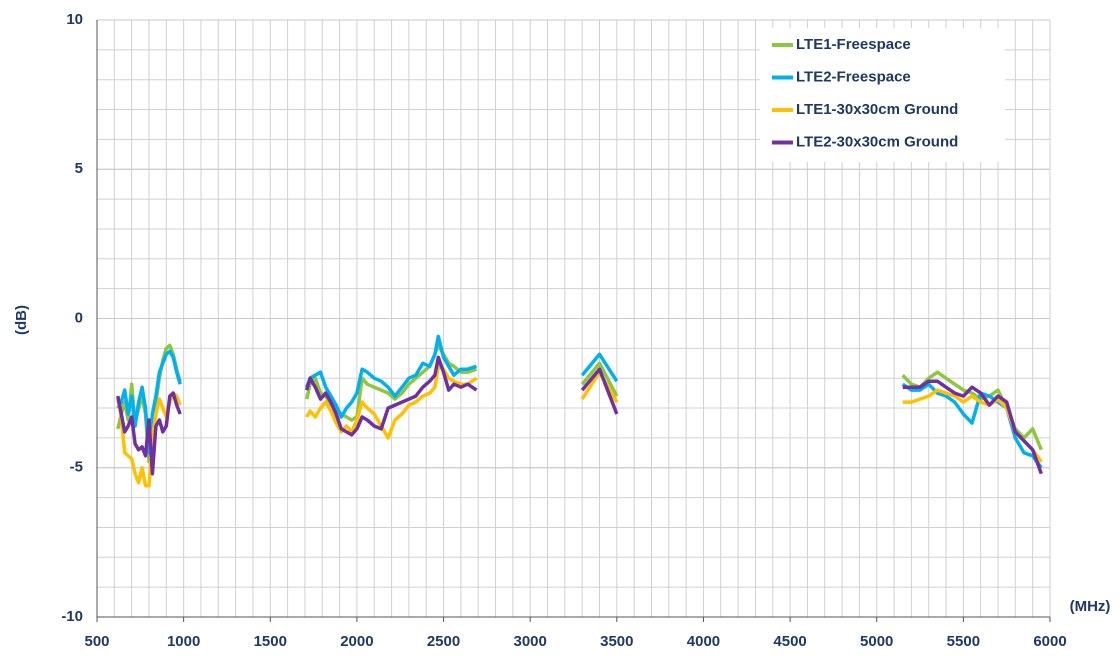  Describe the element at coordinates (853, 44) in the screenshot. I see `legend-label: LTE1-Freespace` at that location.